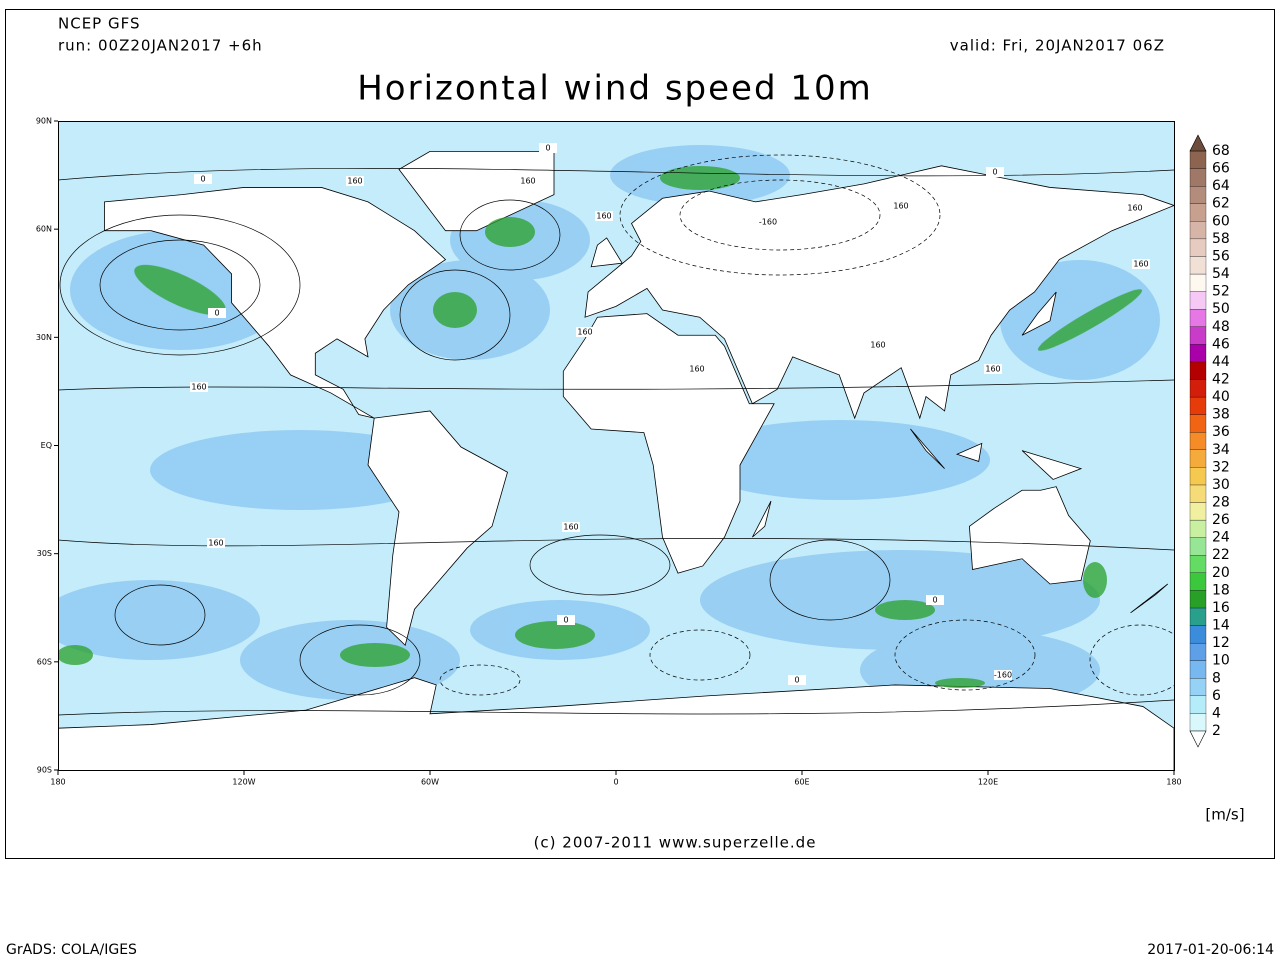 The width and height of the screenshot is (1280, 964). What do you see at coordinates (801, 782) in the screenshot?
I see `lon-label: 60E` at bounding box center [801, 782].